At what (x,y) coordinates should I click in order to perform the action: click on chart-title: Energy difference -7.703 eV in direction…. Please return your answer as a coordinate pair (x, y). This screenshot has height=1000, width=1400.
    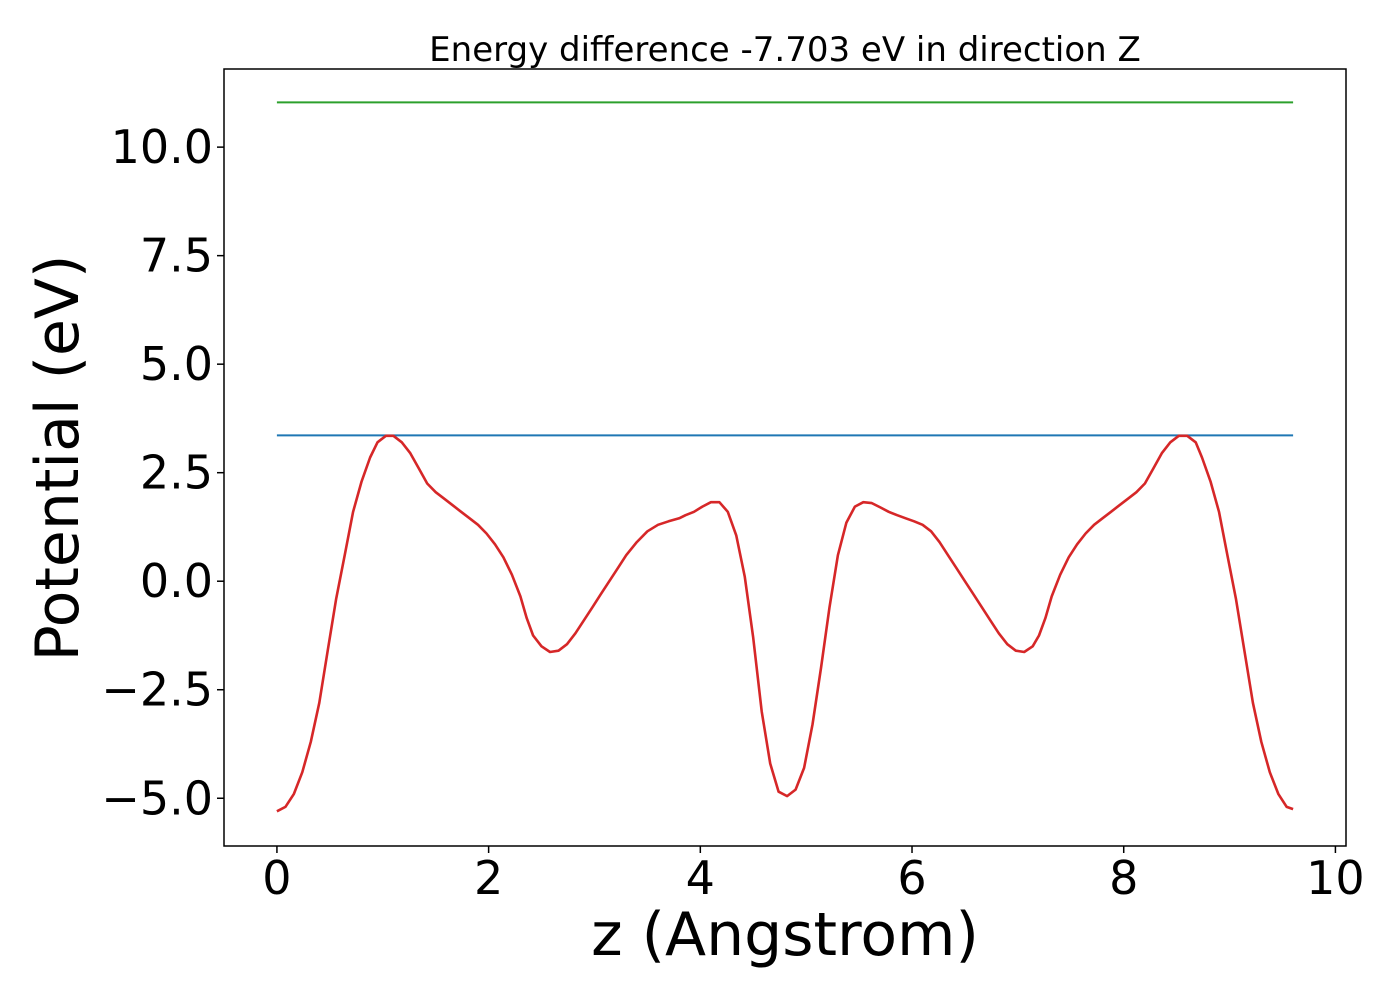
    Looking at the image, I should click on (785, 50).